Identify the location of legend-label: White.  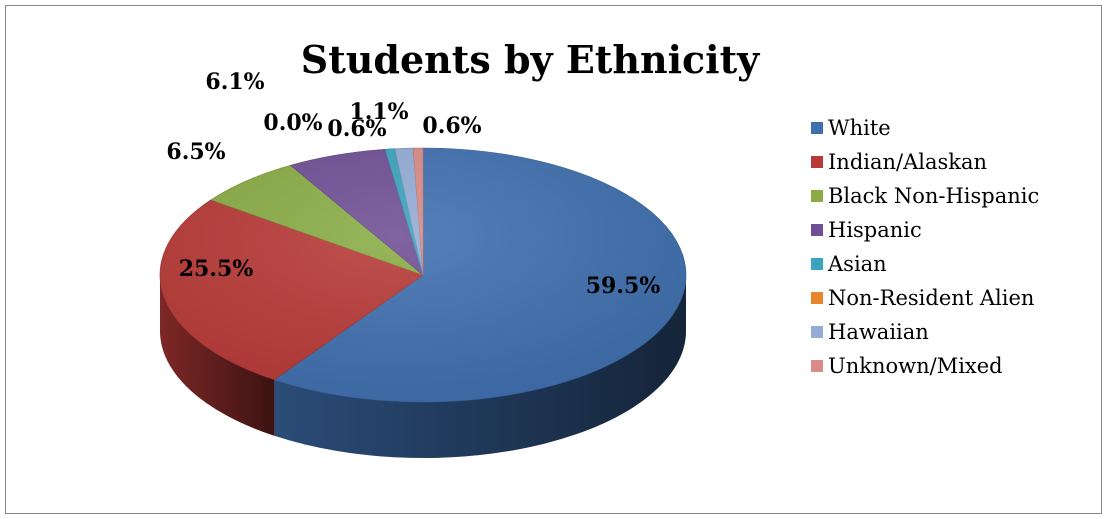
(859, 128).